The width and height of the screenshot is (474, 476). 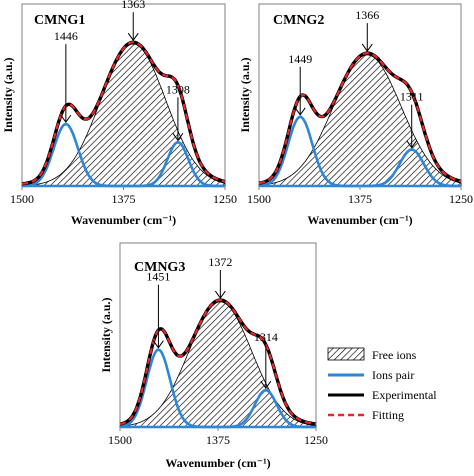 What do you see at coordinates (366, 415) in the screenshot?
I see `legend-item-4: Fitting` at bounding box center [366, 415].